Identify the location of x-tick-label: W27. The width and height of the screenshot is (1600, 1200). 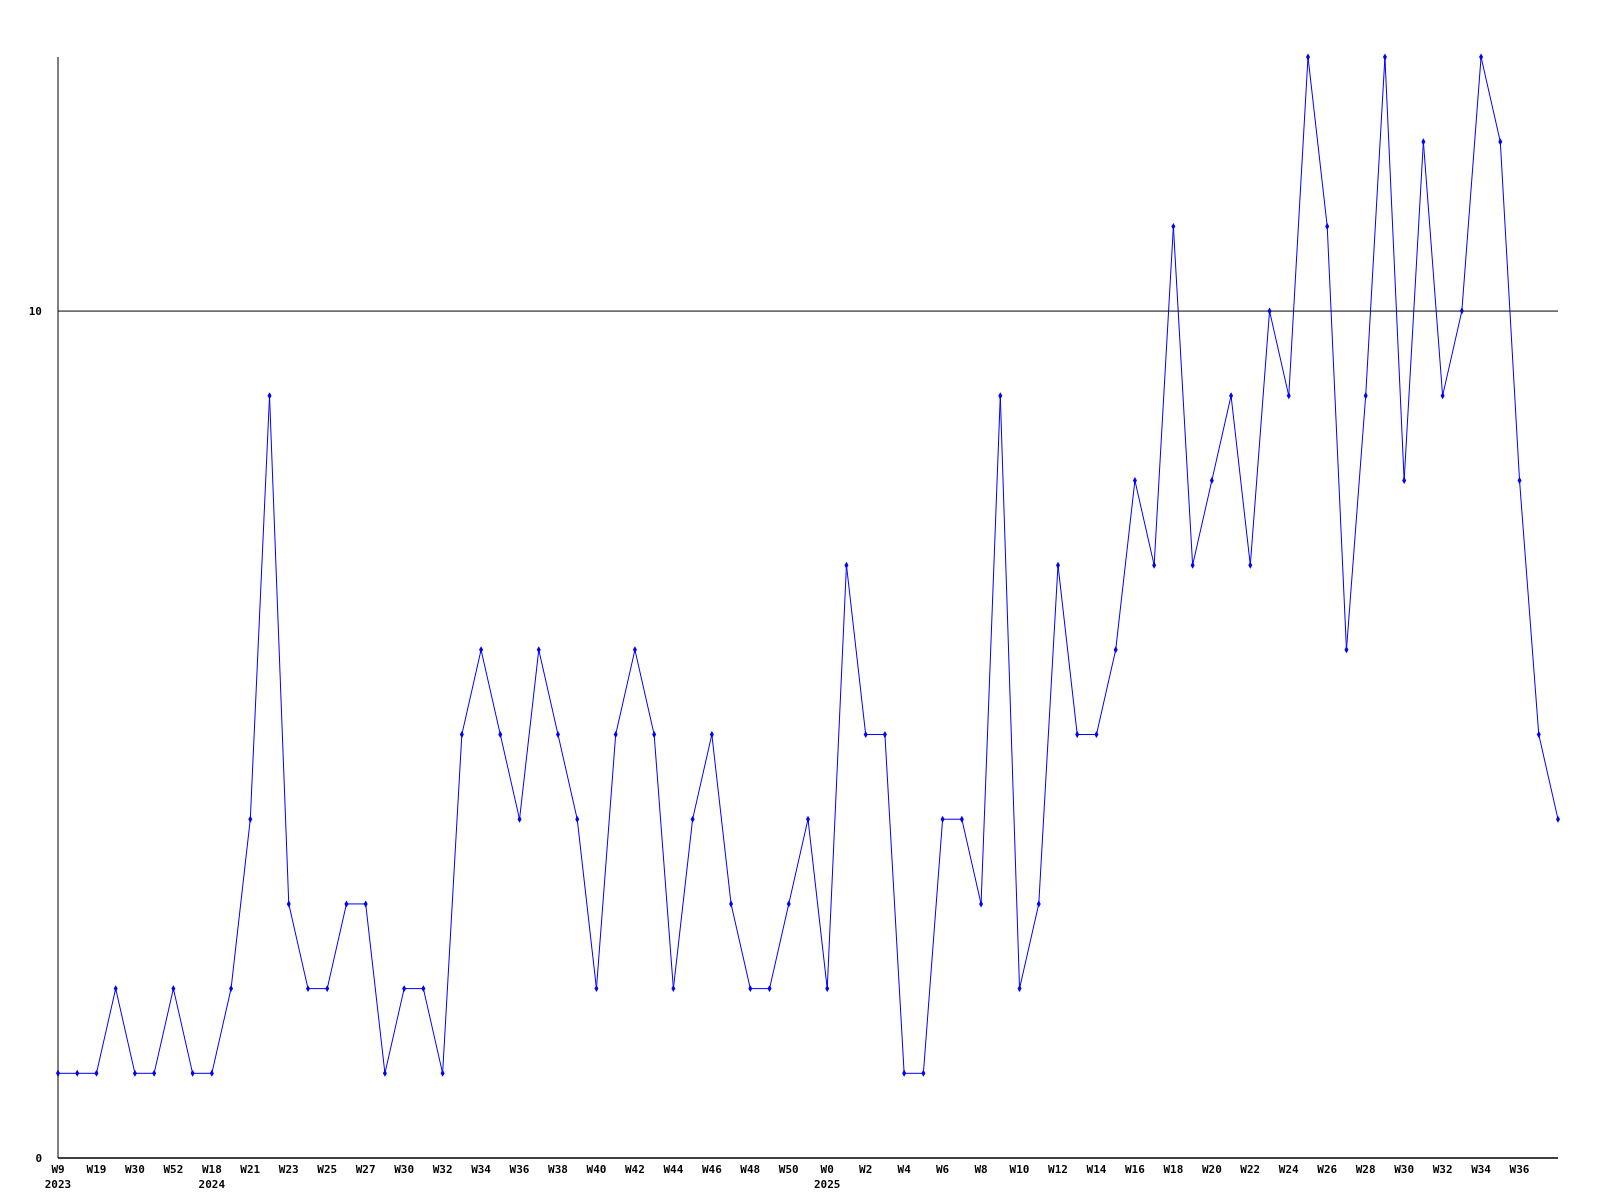
(365, 1169).